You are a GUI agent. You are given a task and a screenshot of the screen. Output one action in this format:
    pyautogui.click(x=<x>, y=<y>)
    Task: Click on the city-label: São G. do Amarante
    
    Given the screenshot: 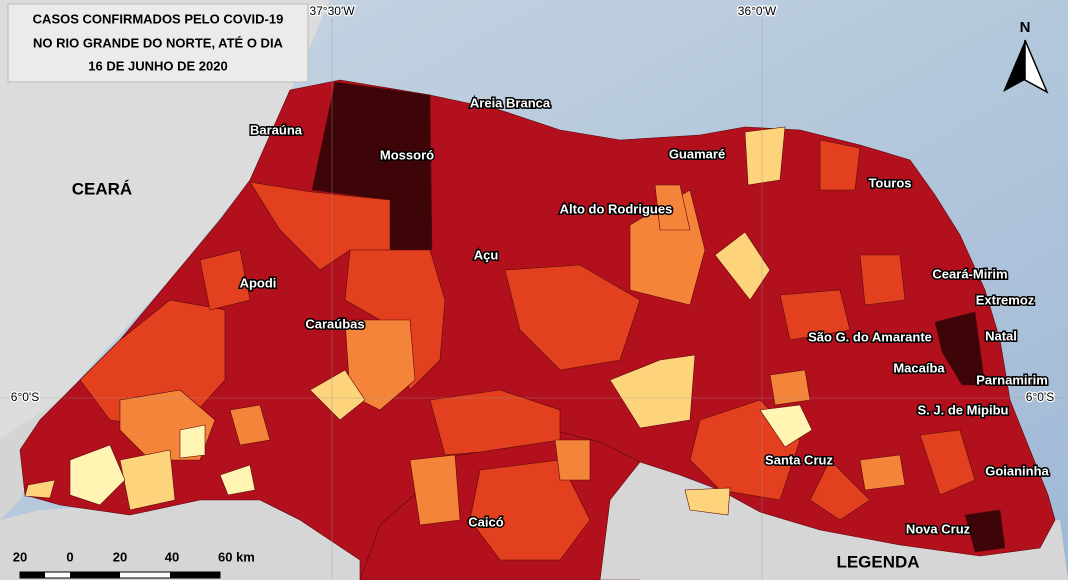 What is the action you would take?
    pyautogui.click(x=870, y=336)
    